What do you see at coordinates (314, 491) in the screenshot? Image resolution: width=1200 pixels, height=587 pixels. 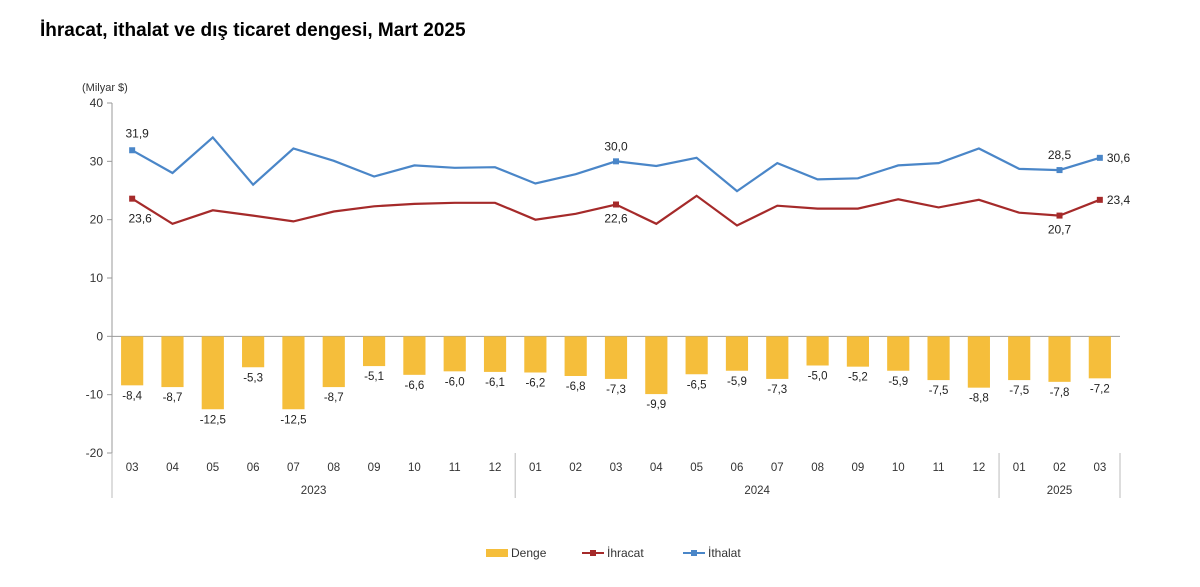 I see `year-label: 2023` at bounding box center [314, 491].